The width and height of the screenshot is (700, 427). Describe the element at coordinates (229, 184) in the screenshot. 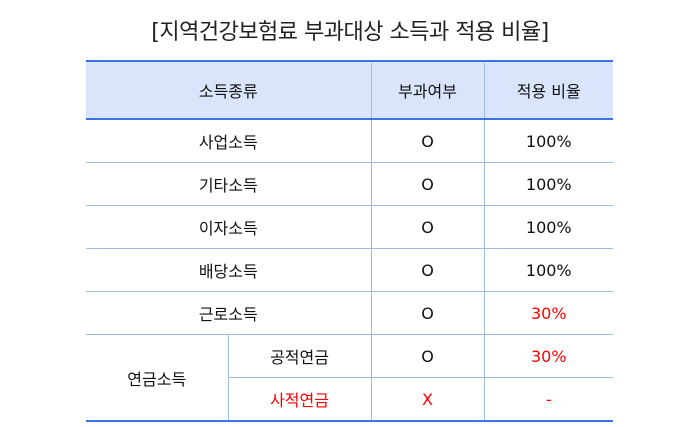

I see `income-type: 기타소득` at that location.